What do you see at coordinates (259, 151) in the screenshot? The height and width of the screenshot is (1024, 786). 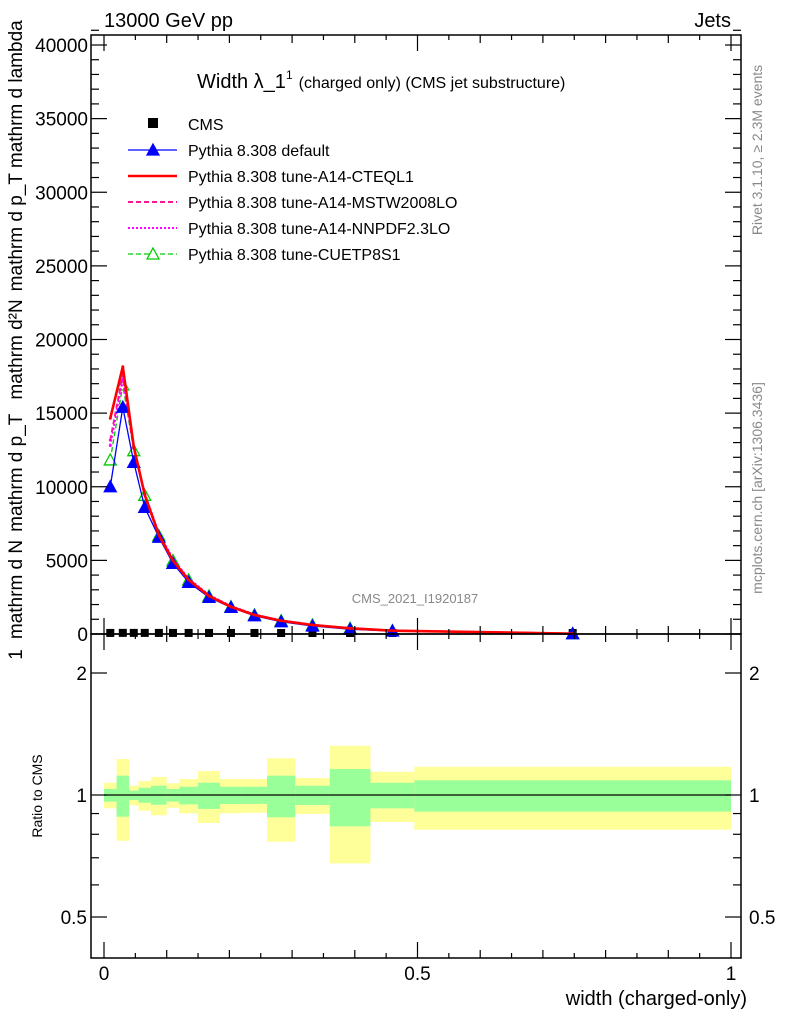 I see `legend-label: Pythia 8.308 default` at bounding box center [259, 151].